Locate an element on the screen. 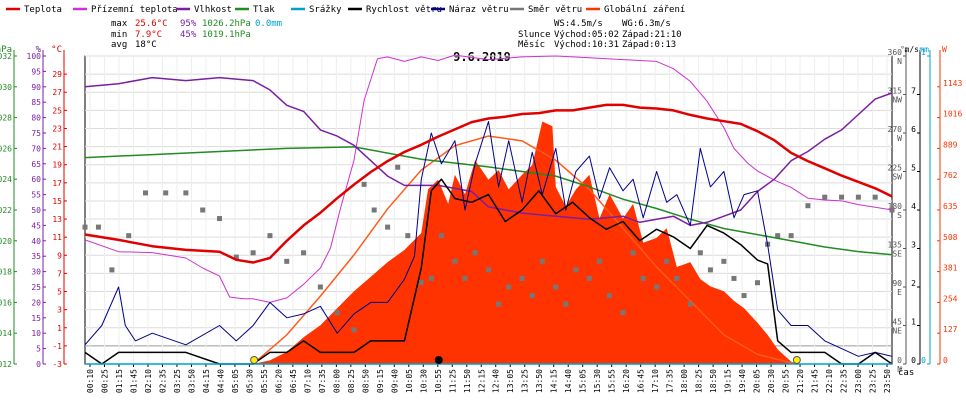  hum-tick-label: 25 is located at coordinates (36, 287).